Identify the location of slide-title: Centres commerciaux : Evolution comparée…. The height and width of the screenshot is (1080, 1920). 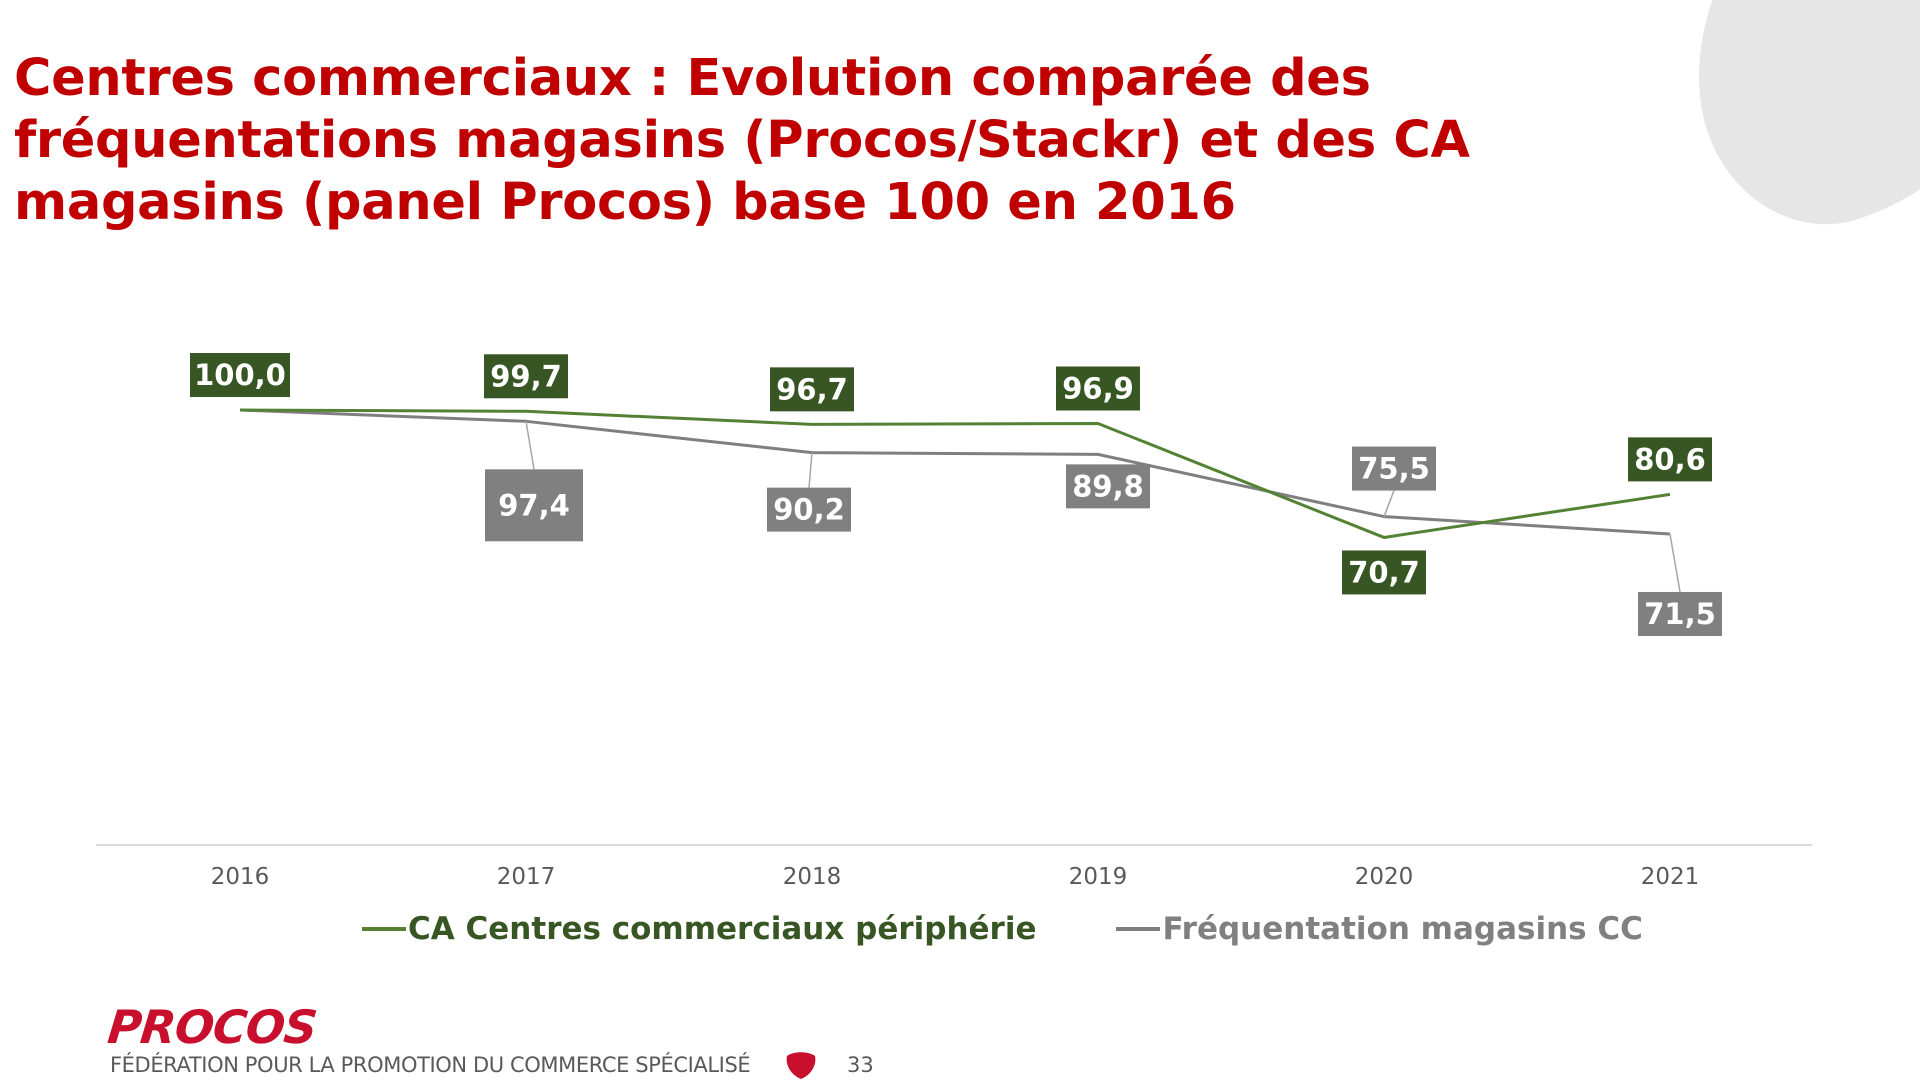
(742, 140).